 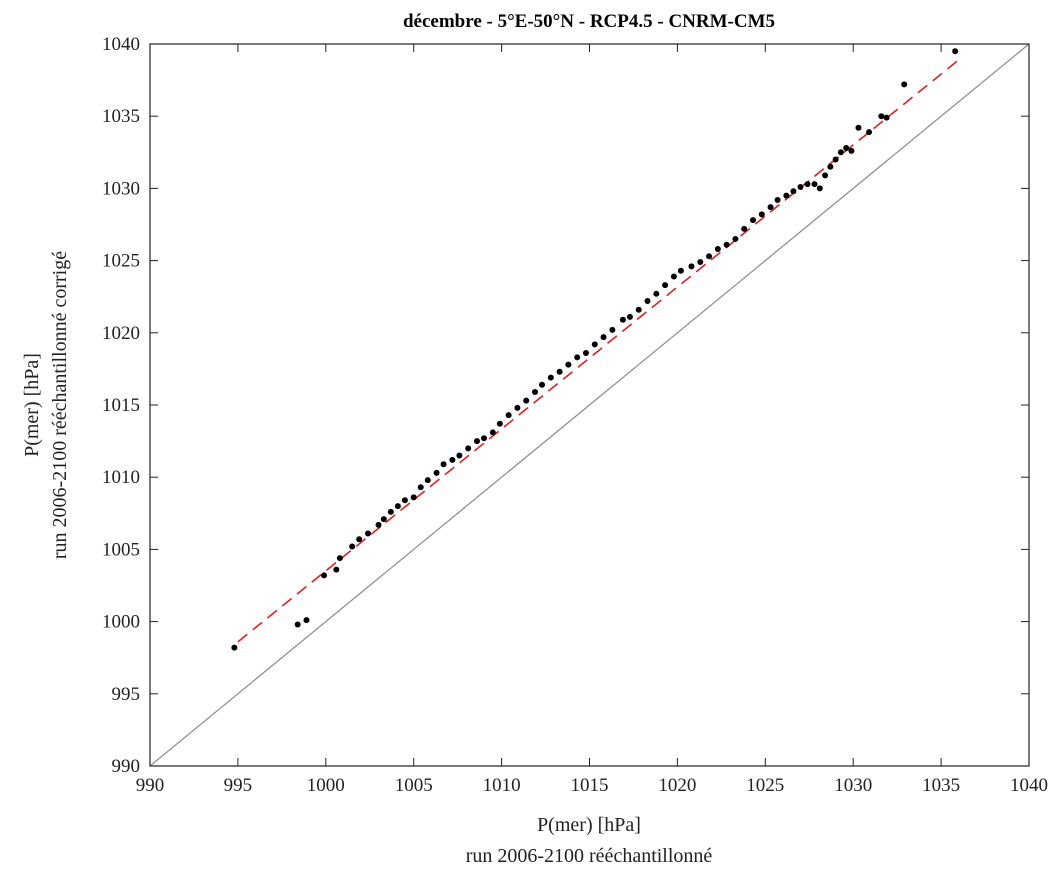 I want to click on x-tick-label: 1035, so click(x=941, y=785).